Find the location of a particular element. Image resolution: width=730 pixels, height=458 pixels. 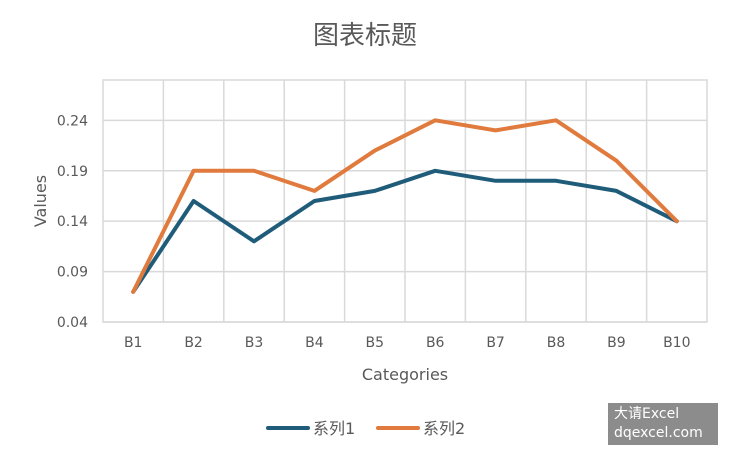

y-tick-label: 0.24 is located at coordinates (72, 121).